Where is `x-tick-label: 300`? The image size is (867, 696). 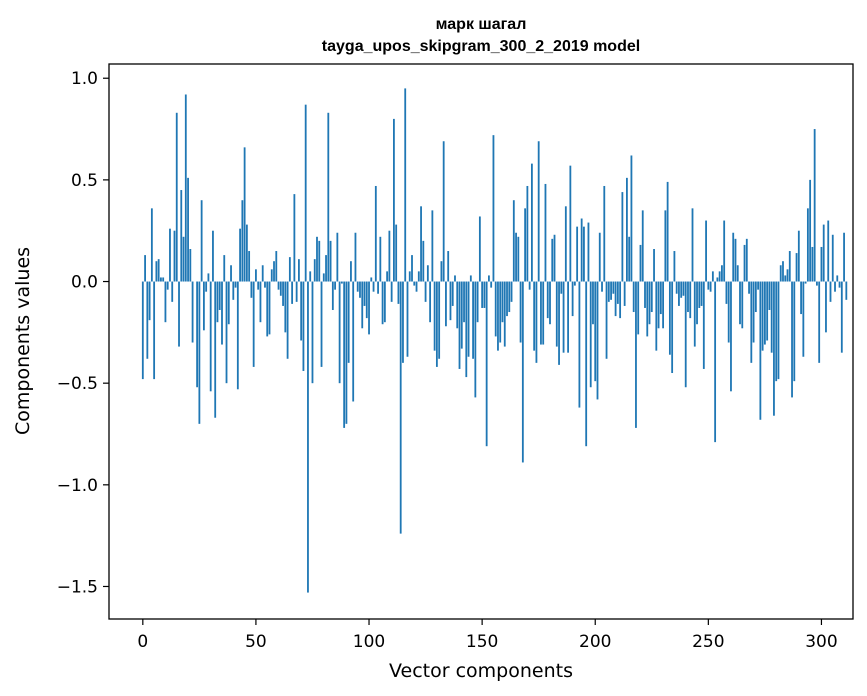 x-tick-label: 300 is located at coordinates (821, 642).